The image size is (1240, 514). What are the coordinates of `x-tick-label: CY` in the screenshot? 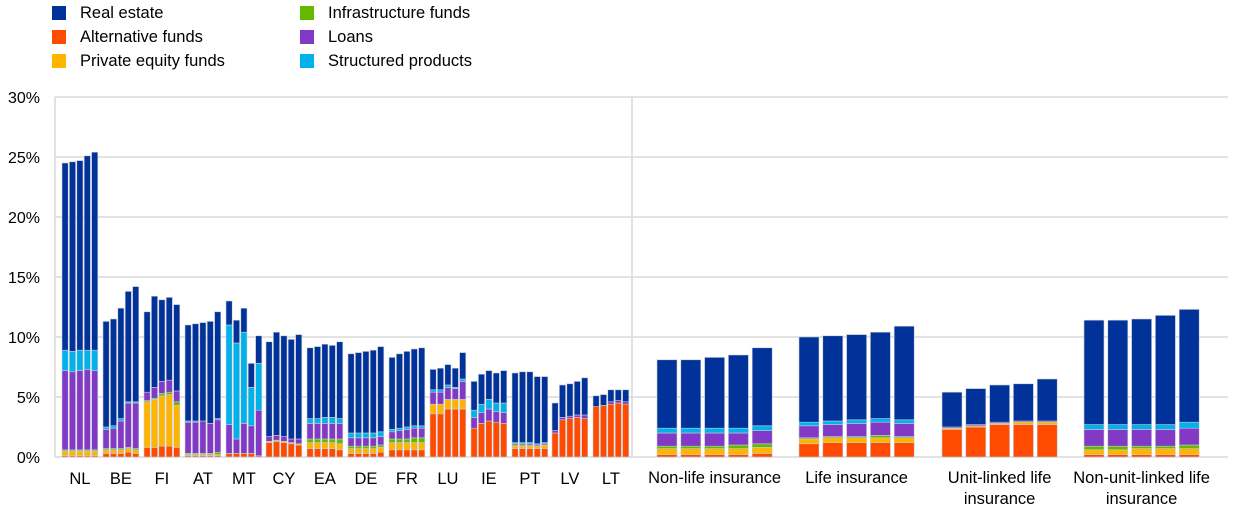 It's located at (283, 479).